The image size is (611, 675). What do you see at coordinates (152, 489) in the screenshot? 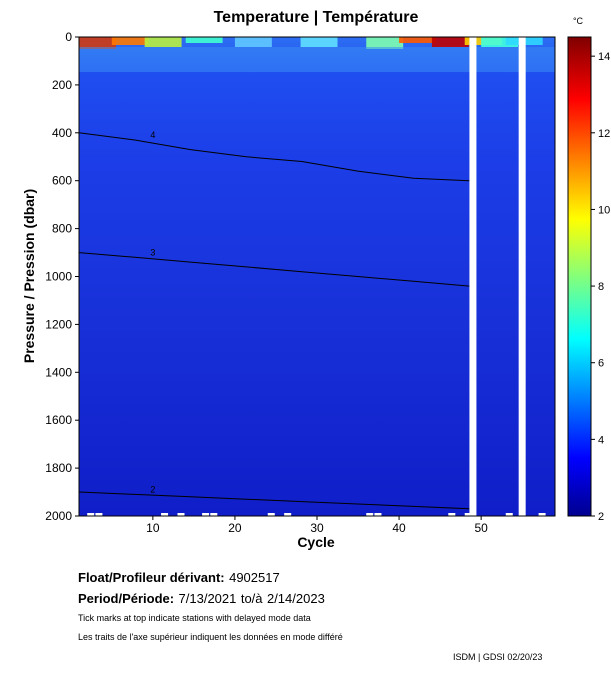
I see `isotherm-label: 2` at bounding box center [152, 489].